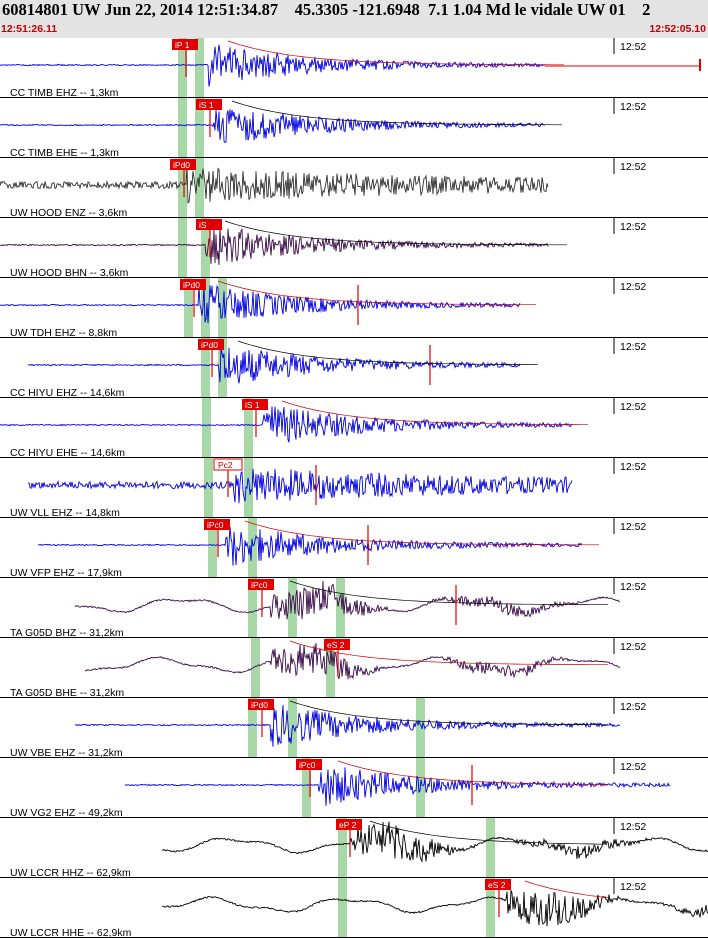  I want to click on pick-label: Pc2, so click(225, 465).